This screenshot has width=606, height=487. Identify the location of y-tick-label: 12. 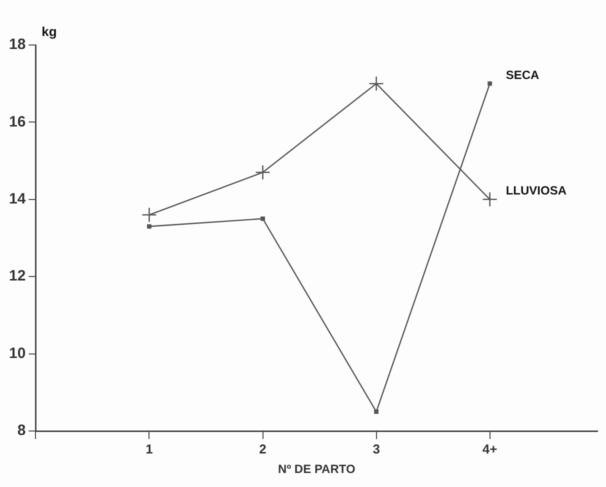
(17, 276).